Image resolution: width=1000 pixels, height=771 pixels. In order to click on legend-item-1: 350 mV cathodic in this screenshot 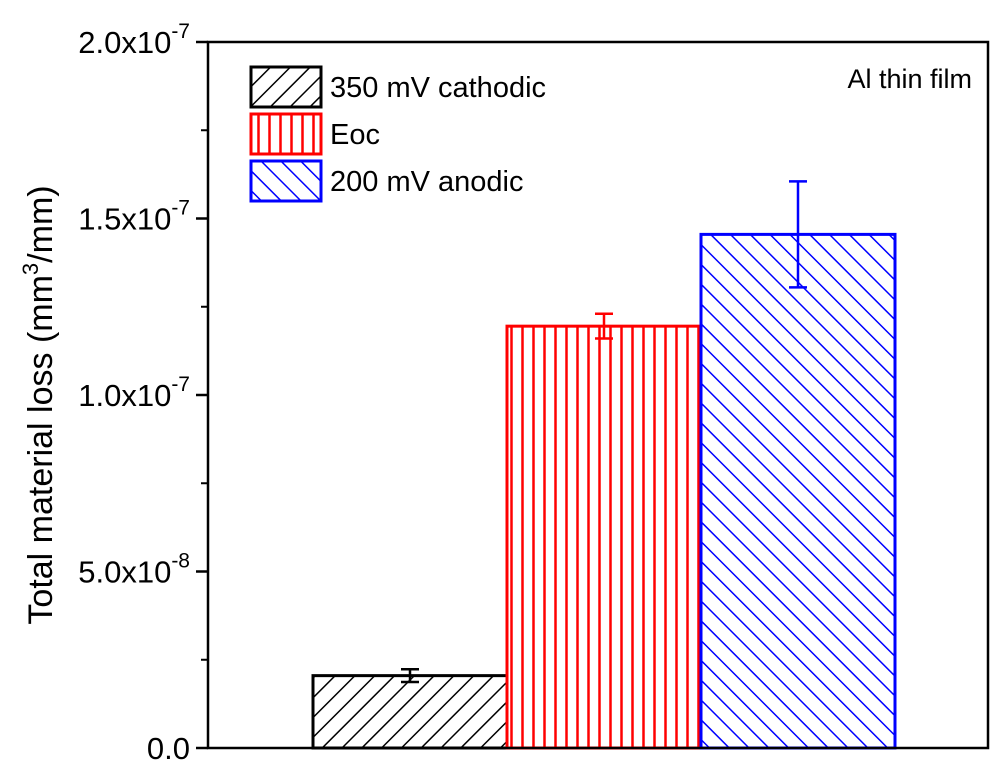, I will do `click(397, 87)`.